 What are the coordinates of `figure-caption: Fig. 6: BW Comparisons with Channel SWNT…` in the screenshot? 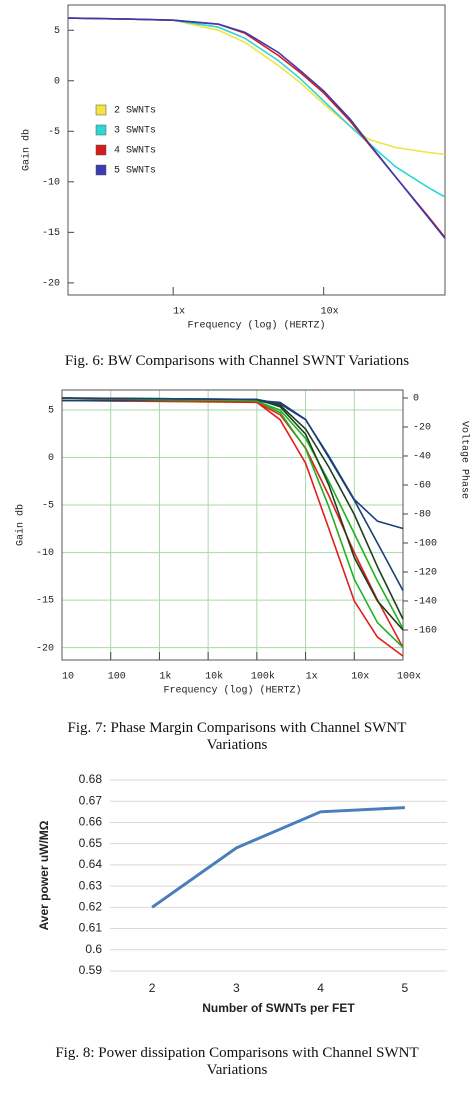 It's located at (237, 361).